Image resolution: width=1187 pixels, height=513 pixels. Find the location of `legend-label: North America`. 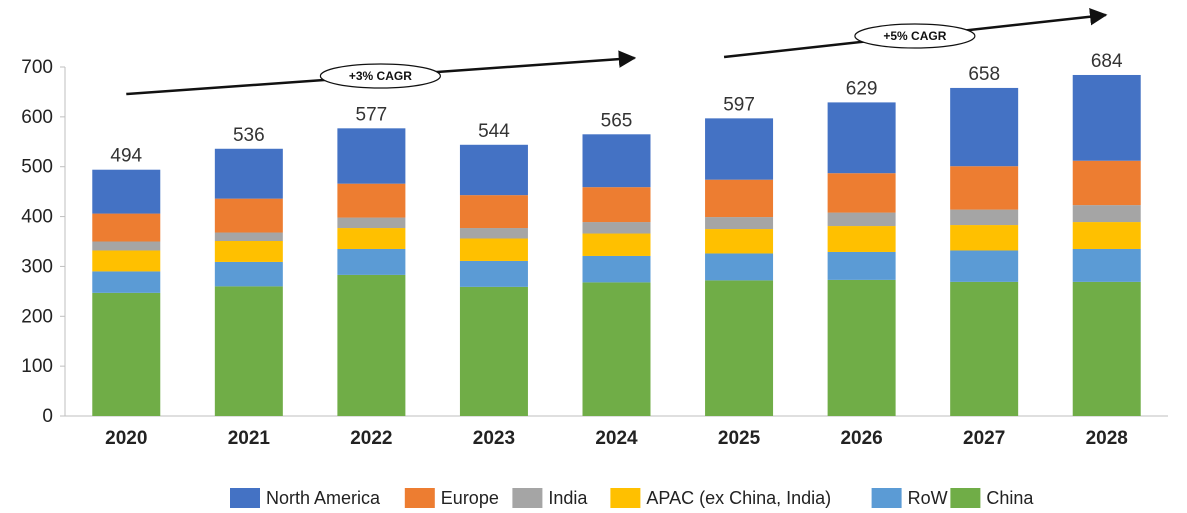

legend-label: North America is located at coordinates (323, 498).